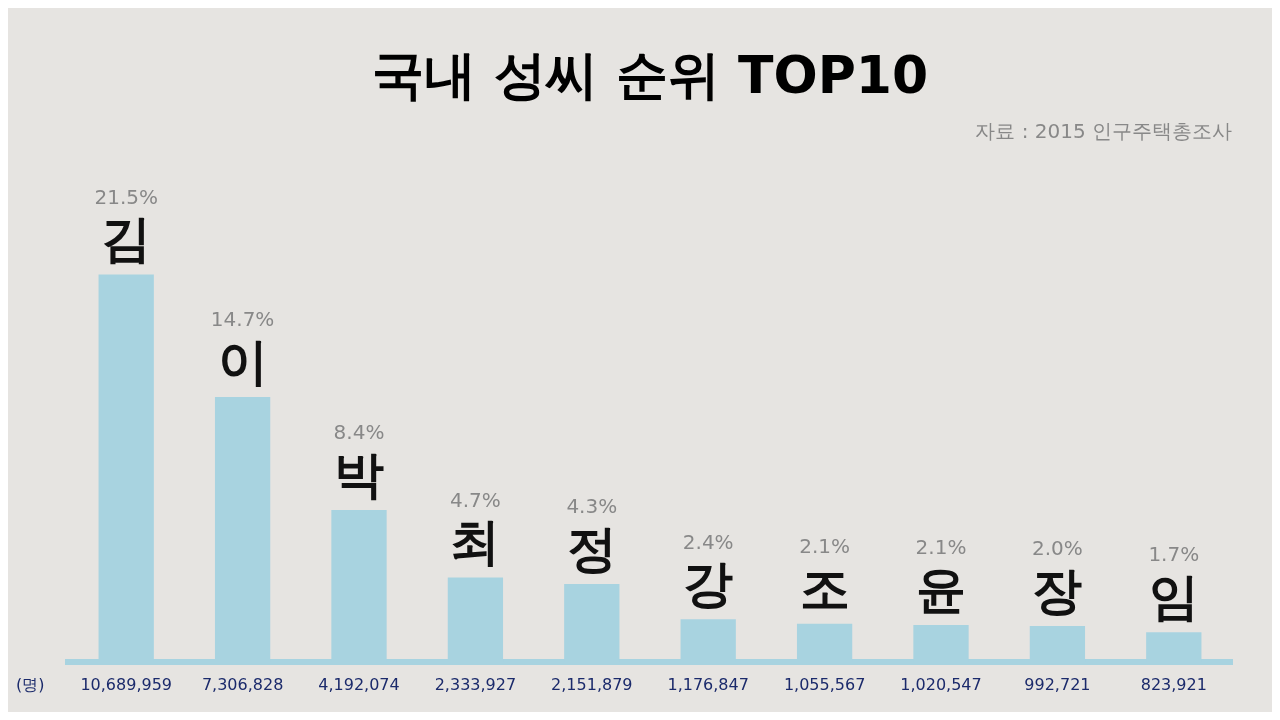 Image resolution: width=1280 pixels, height=720 pixels. Describe the element at coordinates (592, 685) in the screenshot. I see `data-label: 2,151,879` at that location.